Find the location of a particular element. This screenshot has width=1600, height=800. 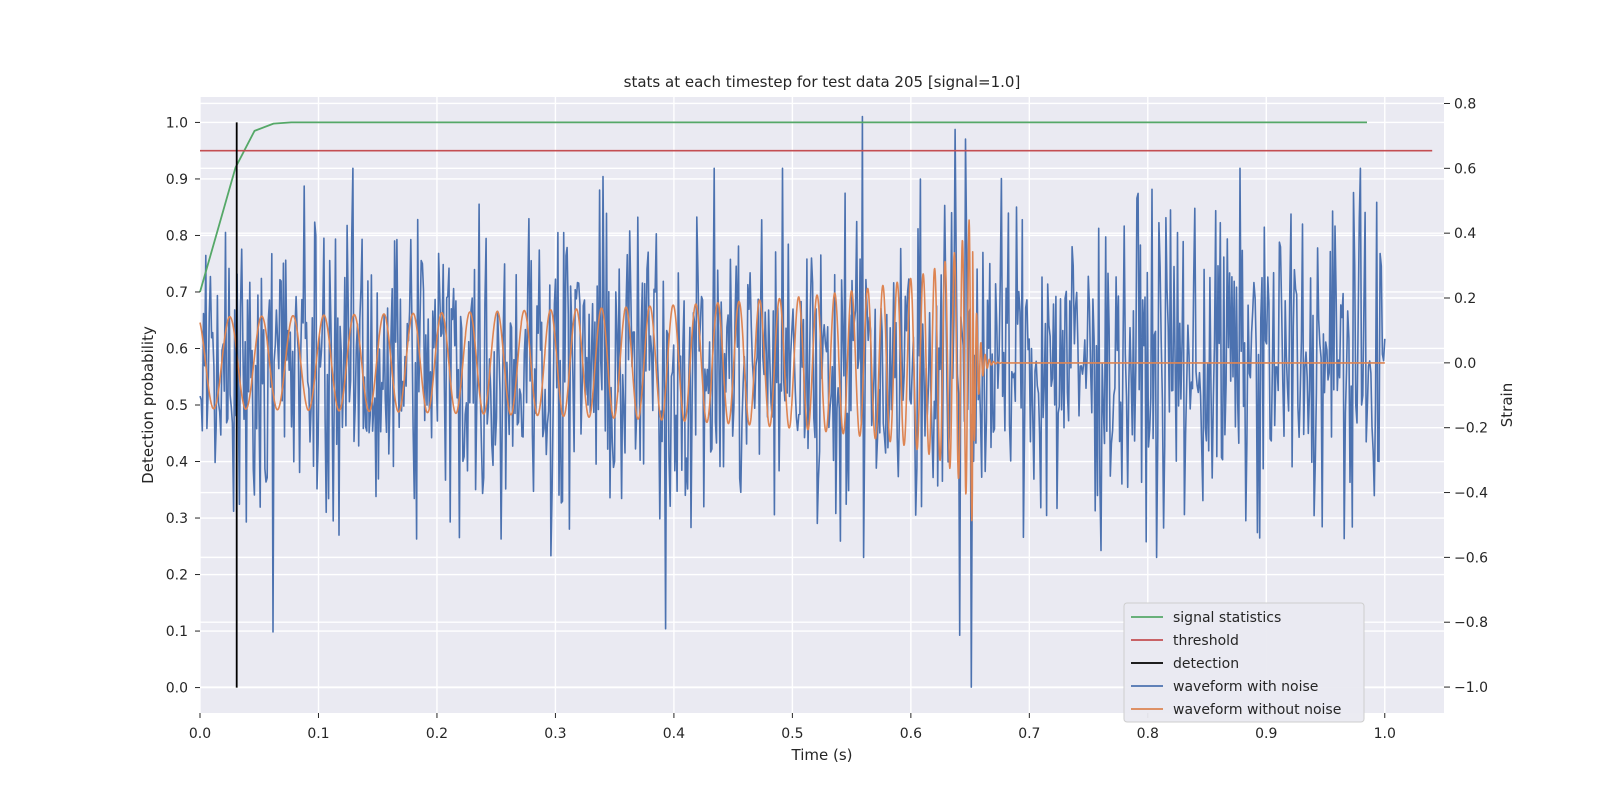

y-right-tick-label: 0.4 is located at coordinates (1465, 234).